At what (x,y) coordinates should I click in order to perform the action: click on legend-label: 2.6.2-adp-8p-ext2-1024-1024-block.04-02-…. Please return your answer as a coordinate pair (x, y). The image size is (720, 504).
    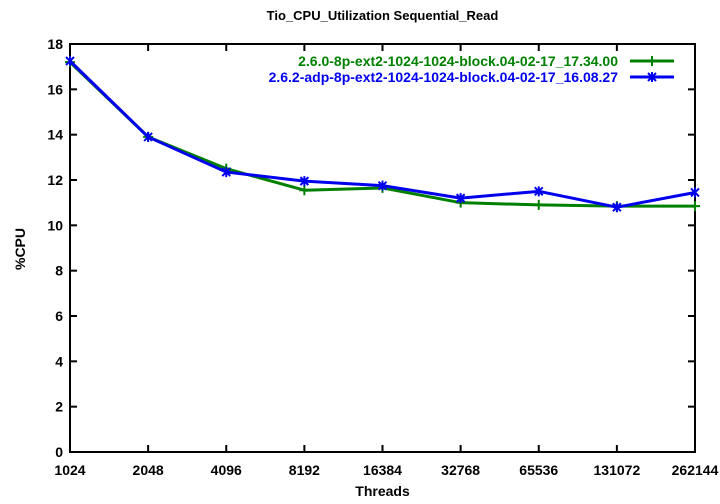
    Looking at the image, I should click on (443, 77).